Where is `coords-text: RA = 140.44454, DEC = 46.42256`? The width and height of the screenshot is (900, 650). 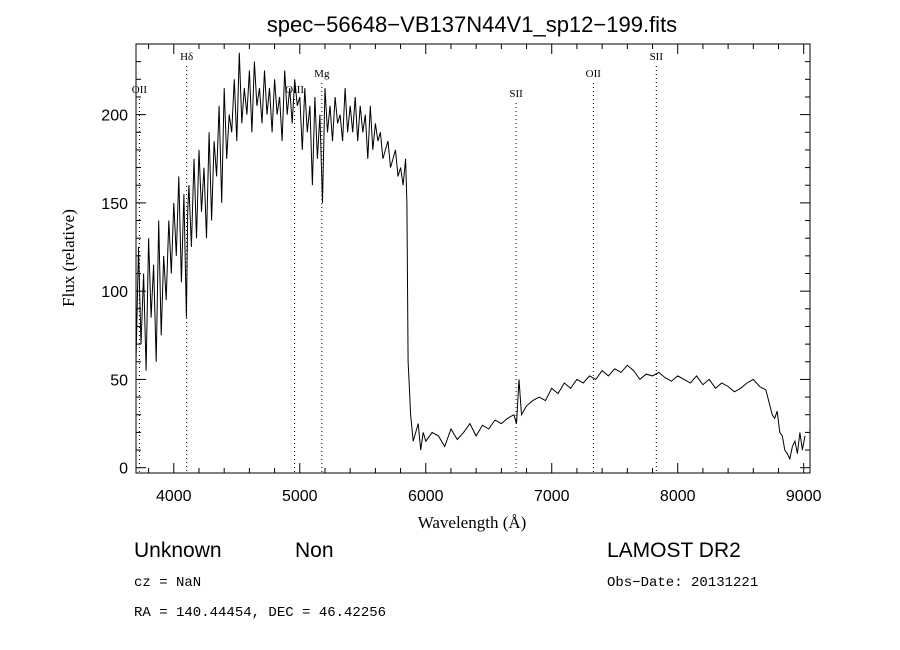 coords-text: RA = 140.44454, DEC = 46.42256 is located at coordinates (260, 613).